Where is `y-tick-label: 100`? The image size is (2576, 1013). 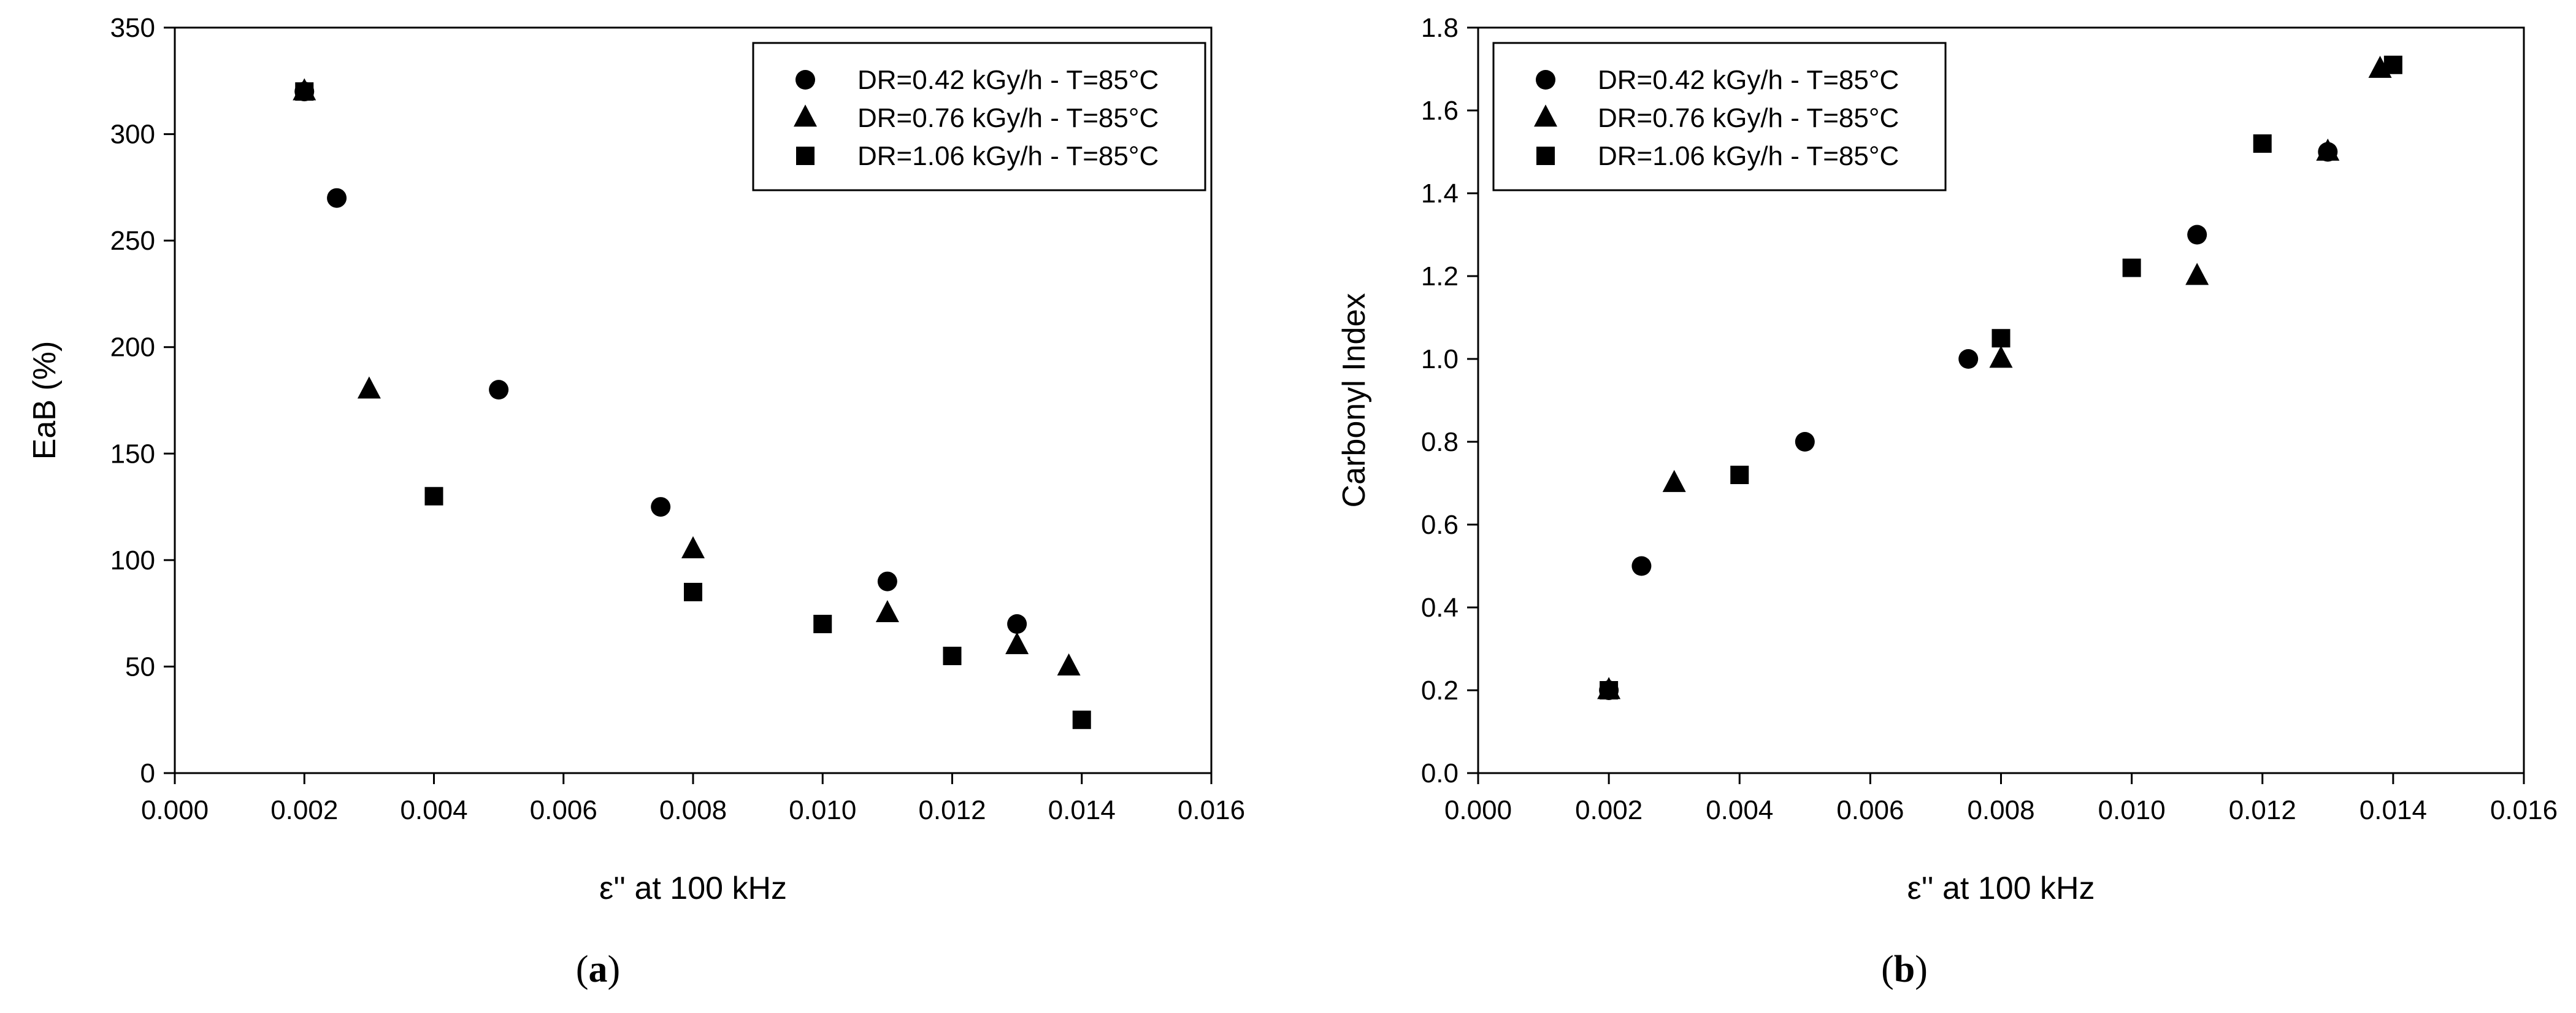 y-tick-label: 100 is located at coordinates (132, 561).